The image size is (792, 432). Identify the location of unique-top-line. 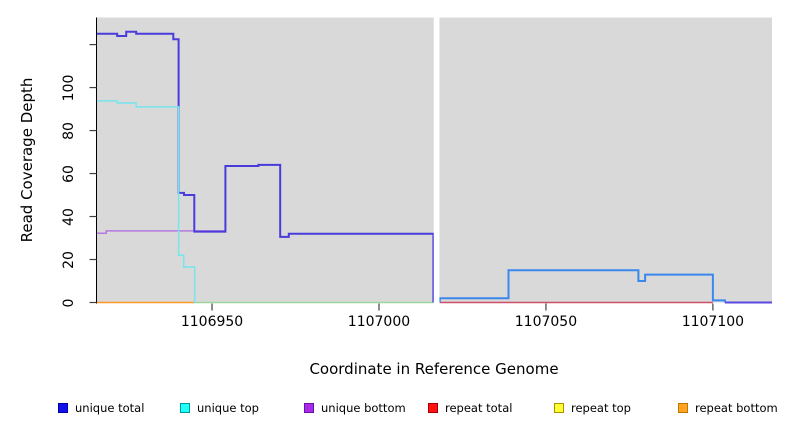
(146, 202).